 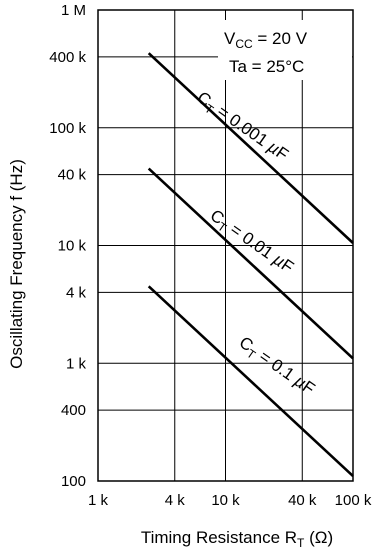 What do you see at coordinates (16, 264) in the screenshot?
I see `y-axis-title: Oscillating Frequency f (Hz)` at bounding box center [16, 264].